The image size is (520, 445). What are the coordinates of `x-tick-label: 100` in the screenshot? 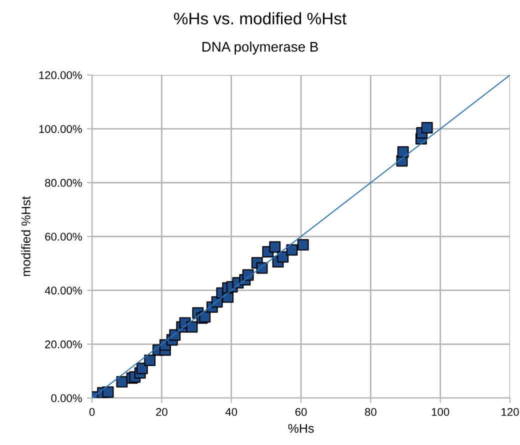 It's located at (441, 412).